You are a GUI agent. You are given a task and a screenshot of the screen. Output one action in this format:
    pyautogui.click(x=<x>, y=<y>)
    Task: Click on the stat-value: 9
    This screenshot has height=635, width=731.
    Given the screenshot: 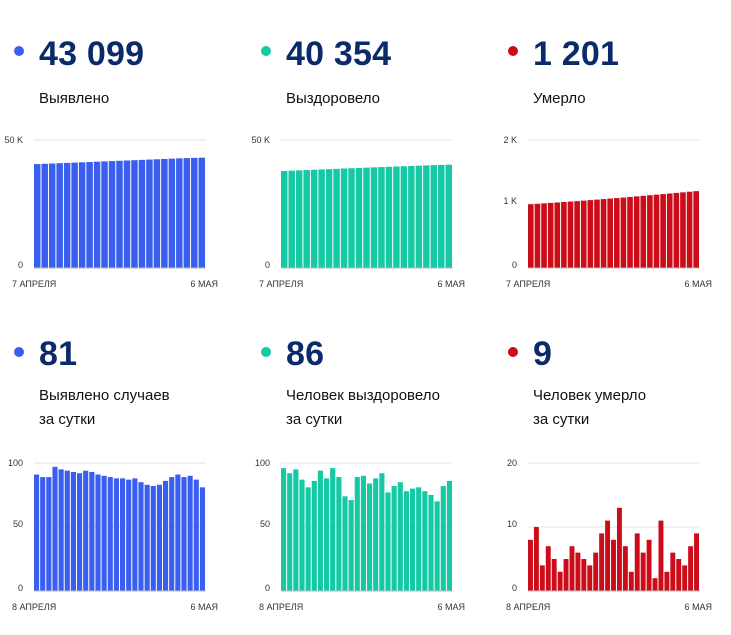 What is the action you would take?
    pyautogui.click(x=543, y=354)
    